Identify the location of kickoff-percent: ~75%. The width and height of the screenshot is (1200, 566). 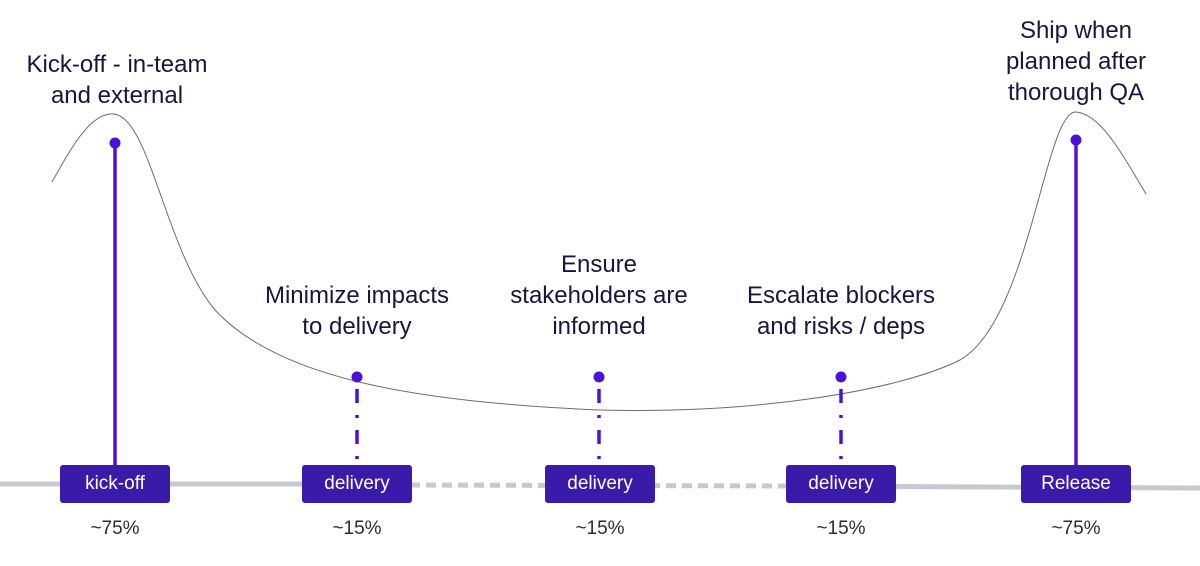
(115, 528).